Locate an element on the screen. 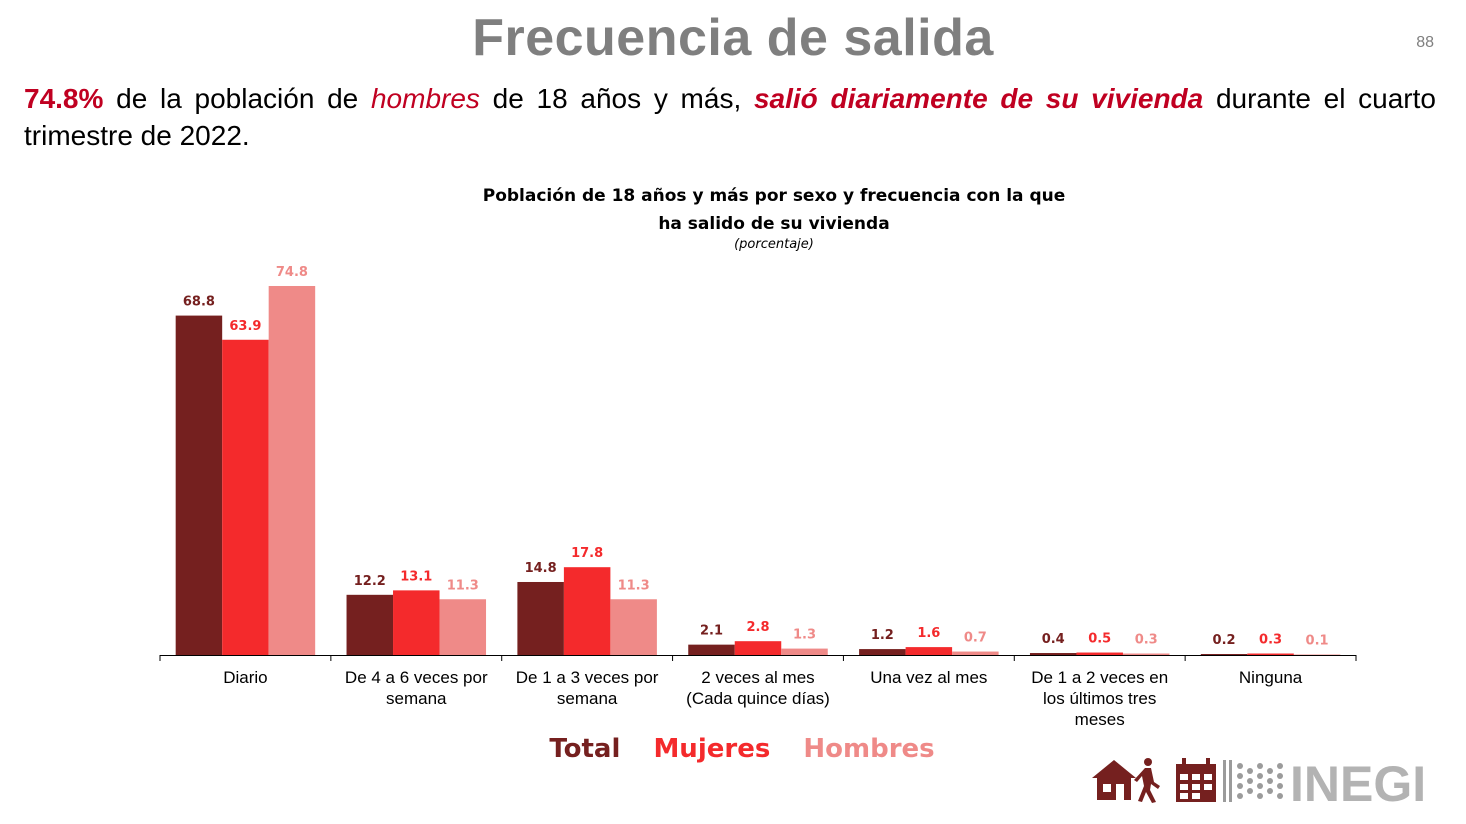 This screenshot has width=1466, height=824. category-label-line: meses is located at coordinates (1100, 719).